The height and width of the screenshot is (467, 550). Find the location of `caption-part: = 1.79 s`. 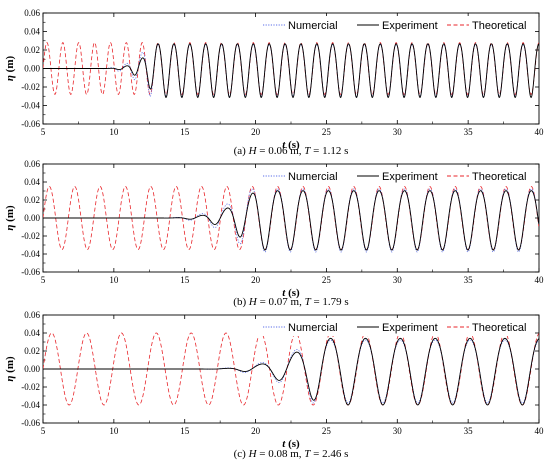

caption-part: = 1.79 s is located at coordinates (330, 302).